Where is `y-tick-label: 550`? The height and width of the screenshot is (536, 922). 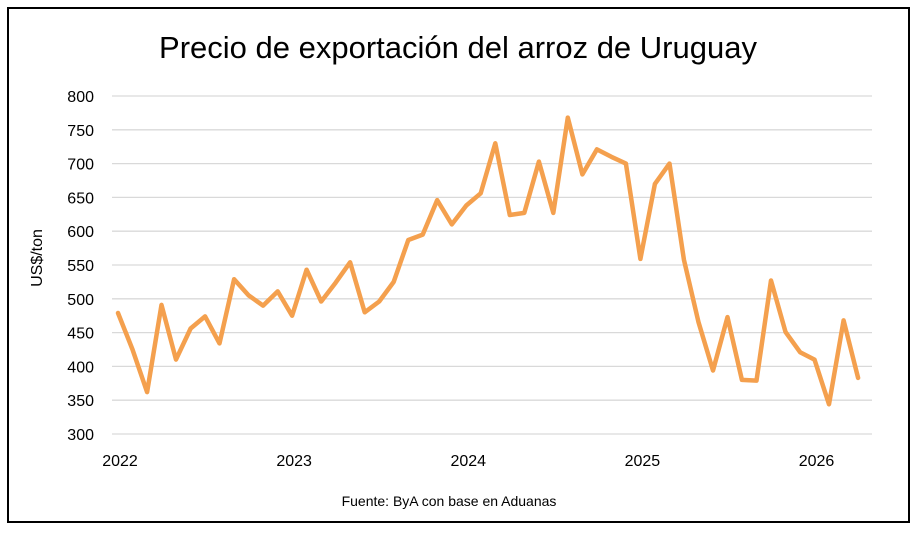
y-tick-label: 550 is located at coordinates (80, 266).